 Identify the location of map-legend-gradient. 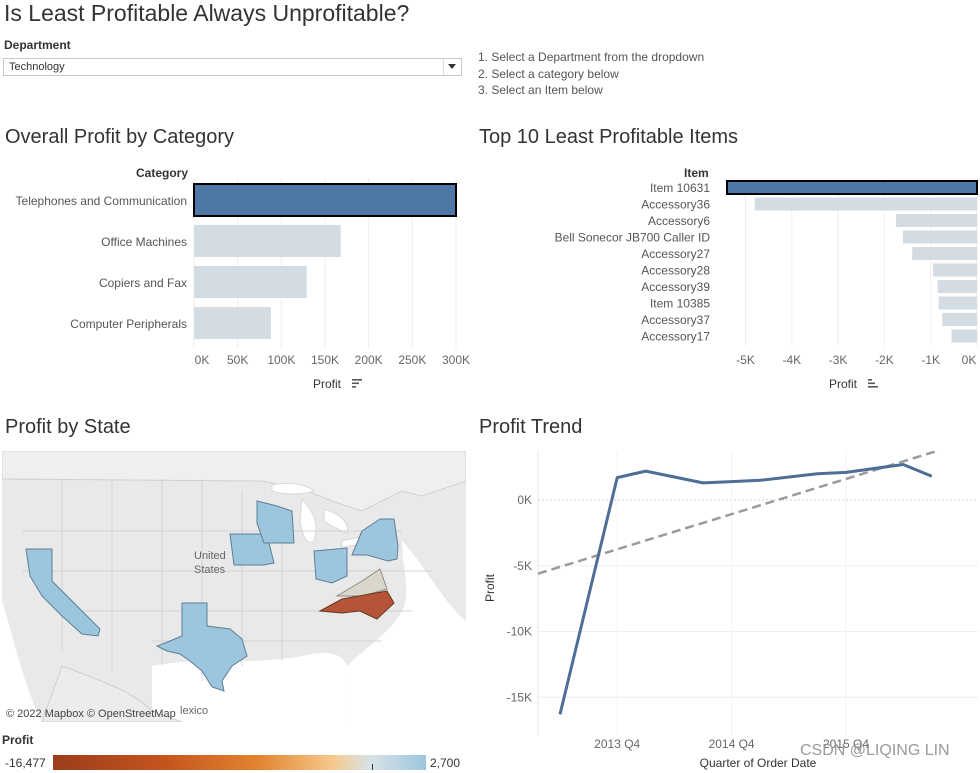
(239, 762).